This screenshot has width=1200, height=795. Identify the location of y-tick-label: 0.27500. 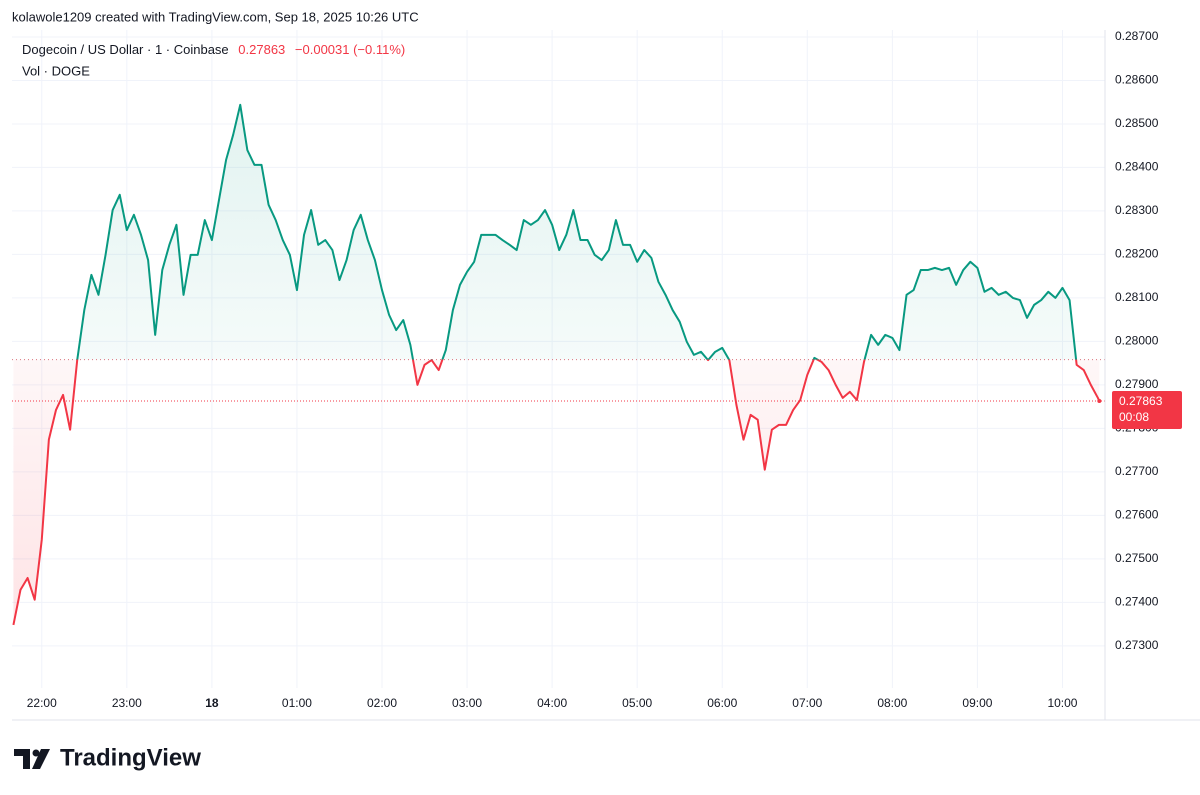
(1137, 558).